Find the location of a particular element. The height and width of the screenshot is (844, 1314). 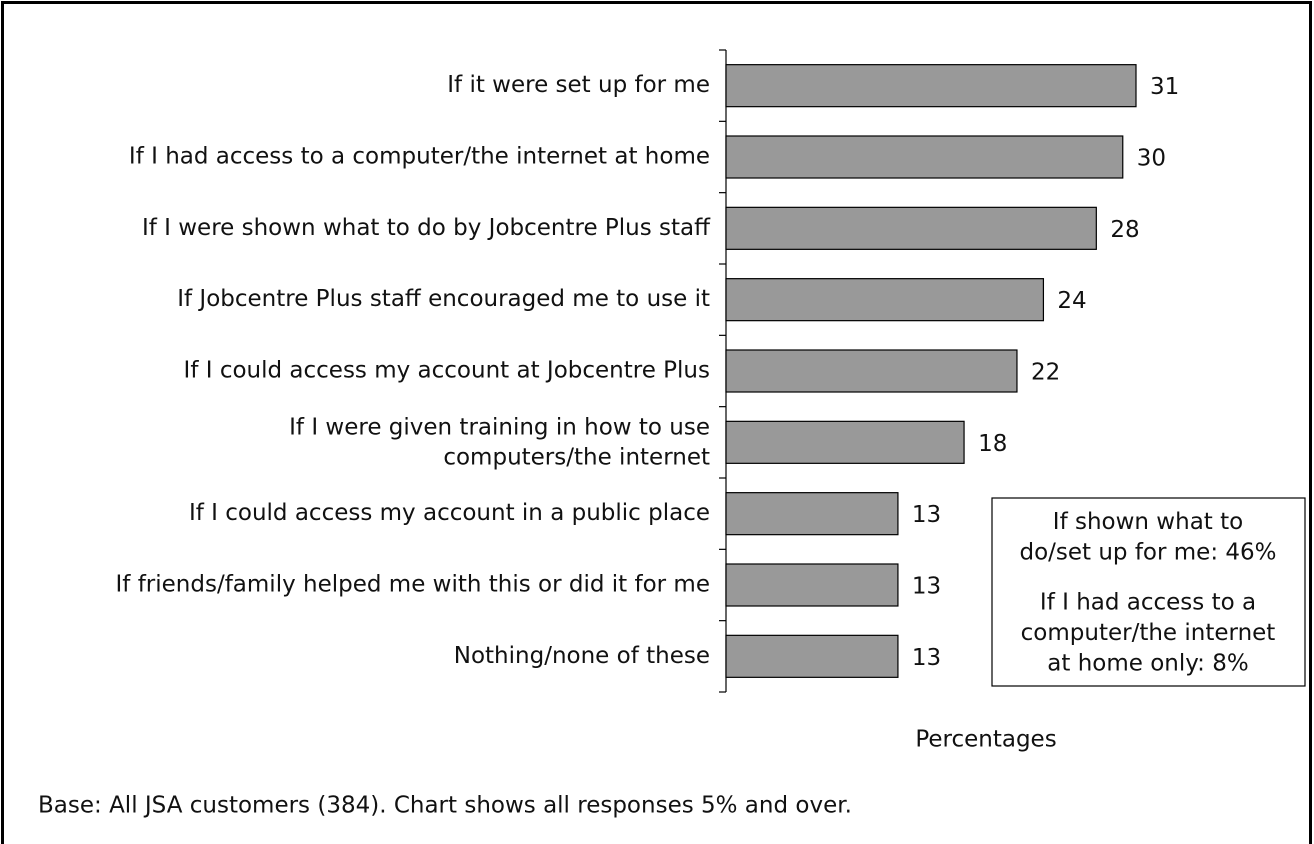

value-label: 30 is located at coordinates (1151, 159).